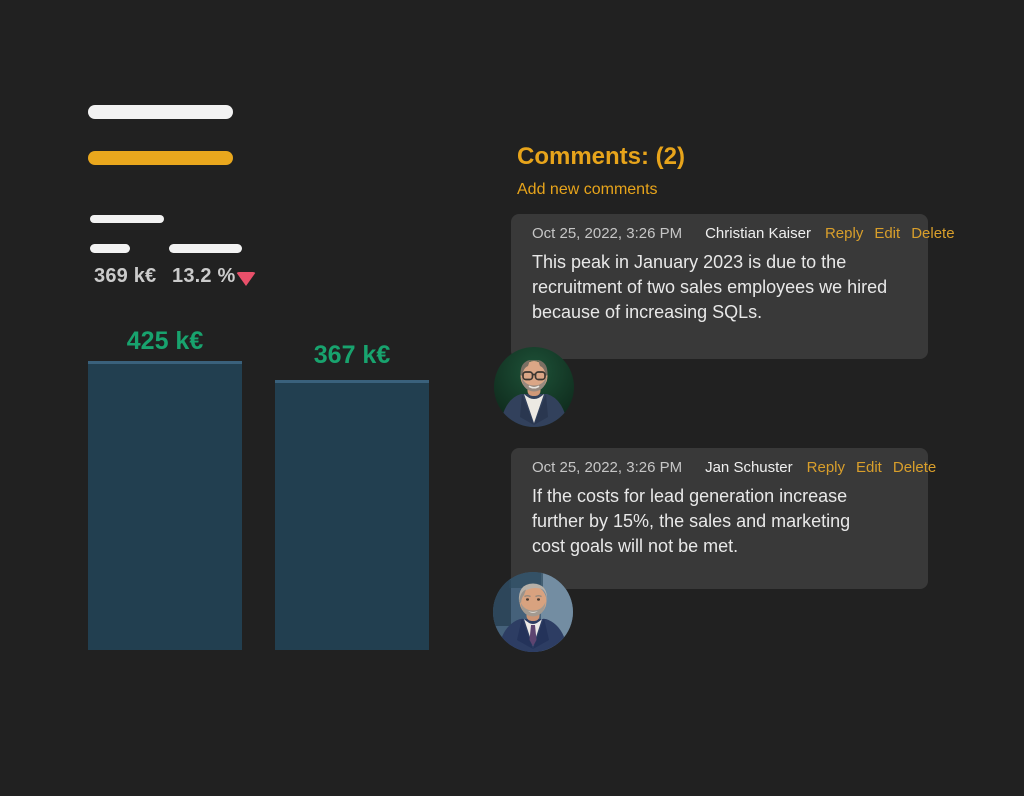 The height and width of the screenshot is (796, 1024). Describe the element at coordinates (160, 112) in the screenshot. I see `skeleton-bar-title` at that location.